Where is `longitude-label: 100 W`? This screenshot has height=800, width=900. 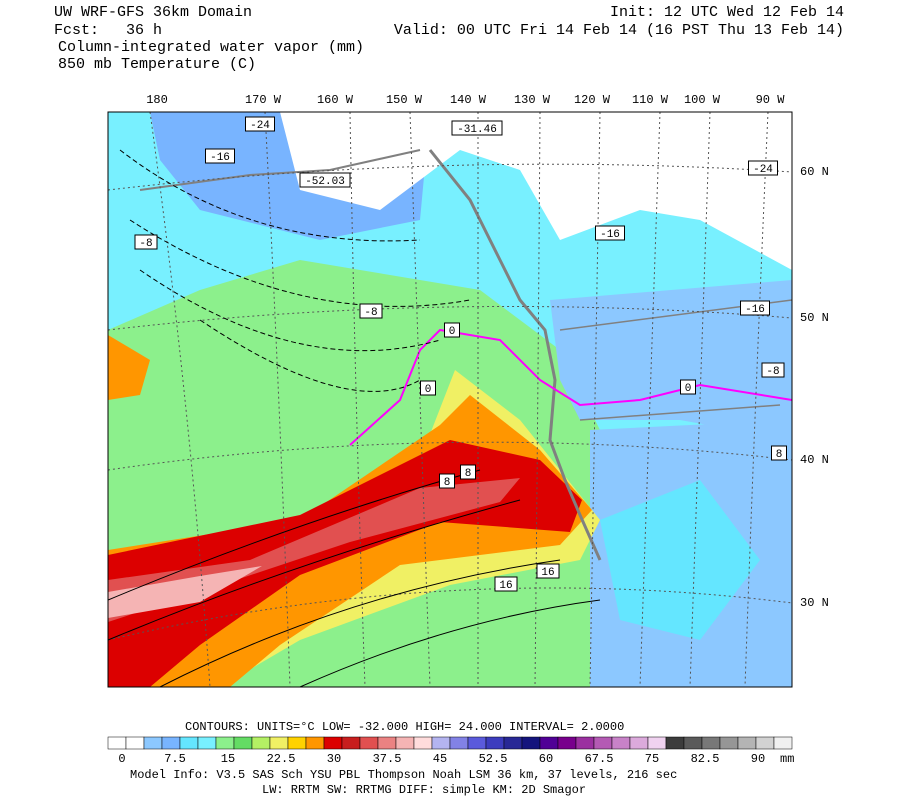
longitude-label: 100 W is located at coordinates (702, 100).